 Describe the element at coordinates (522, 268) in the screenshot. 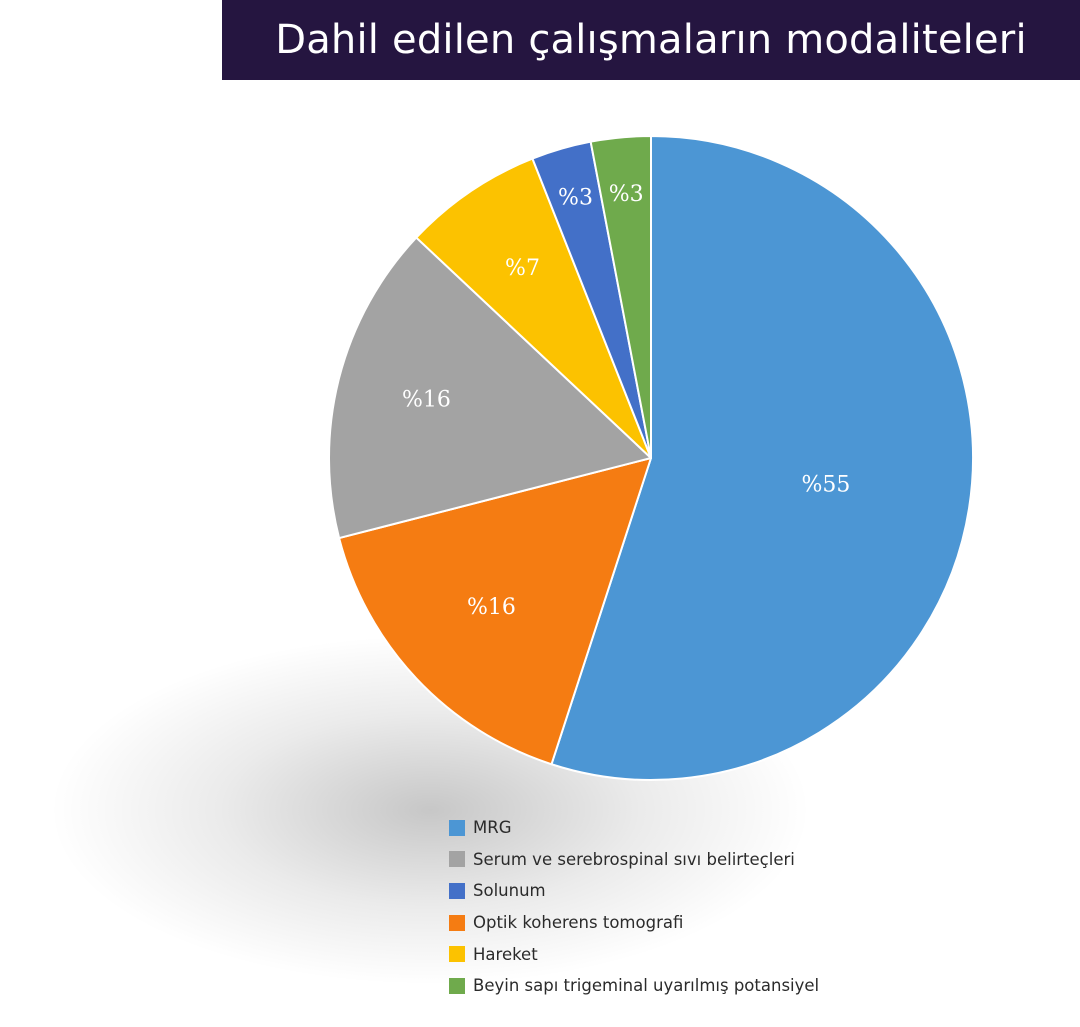

I see `slice-data-label: %7` at that location.